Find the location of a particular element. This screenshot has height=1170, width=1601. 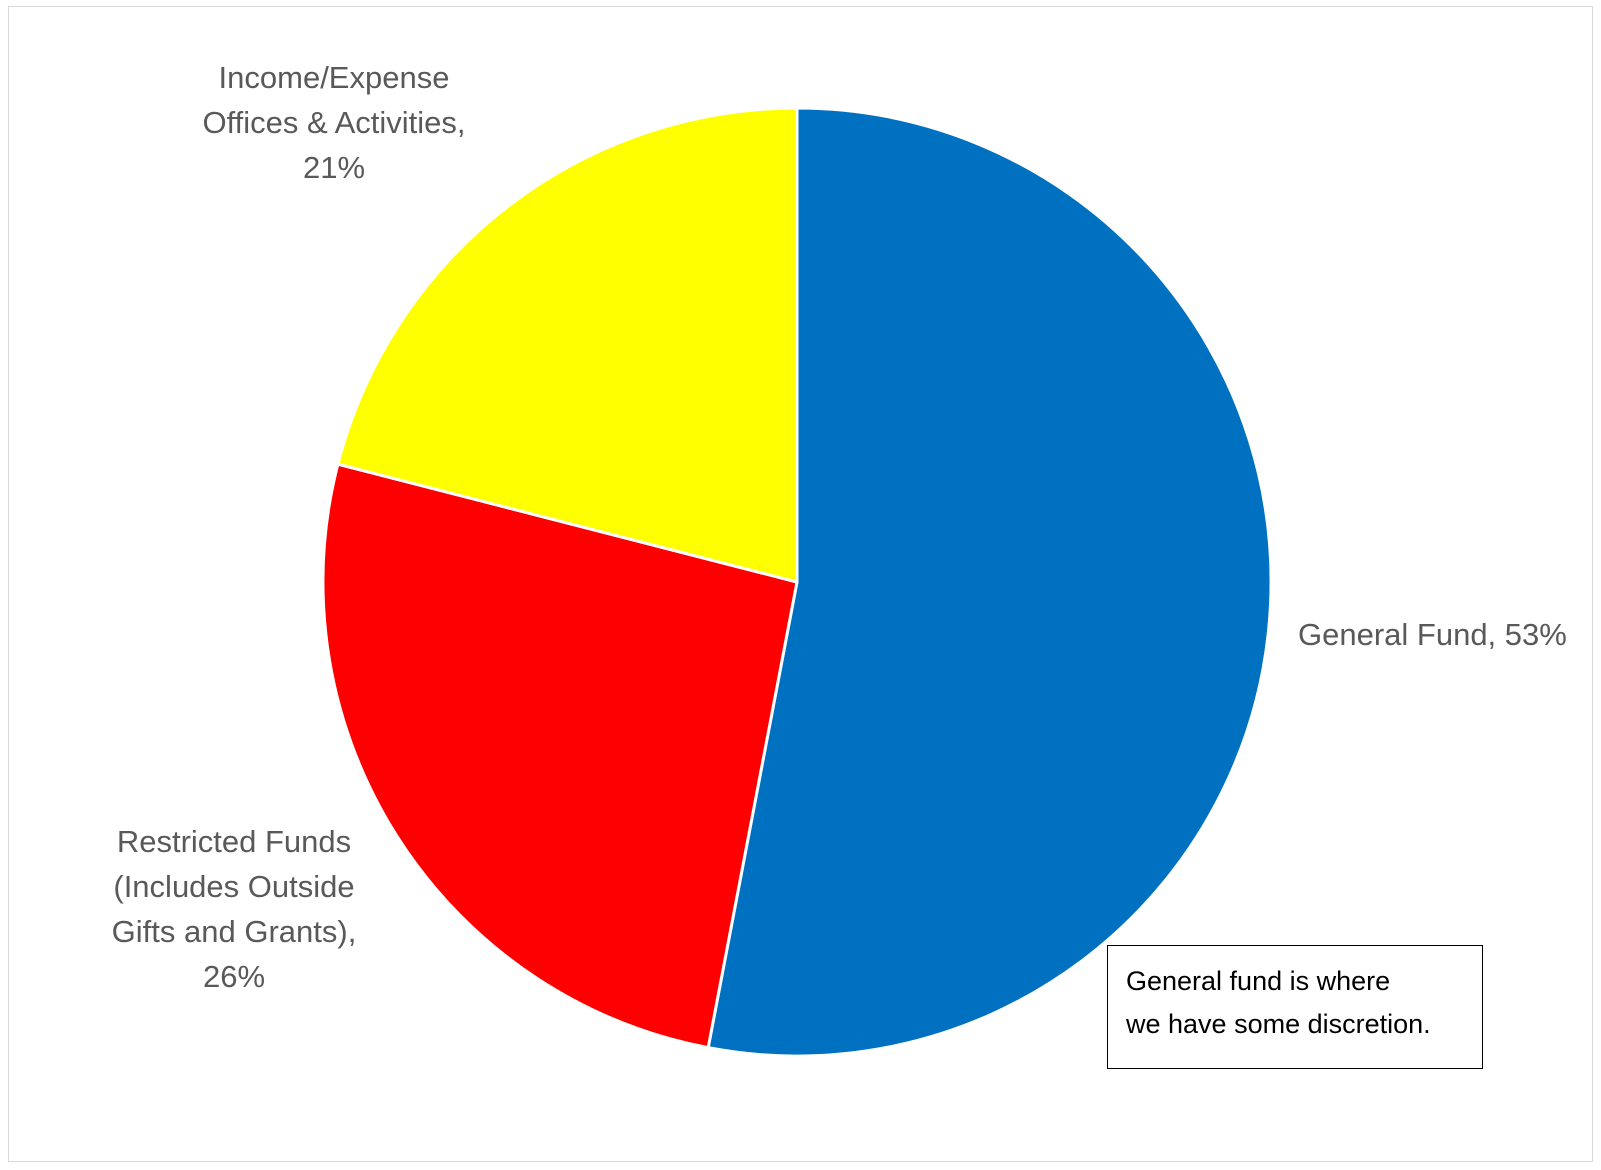

slice-label-line: Income/Expense is located at coordinates (334, 77).